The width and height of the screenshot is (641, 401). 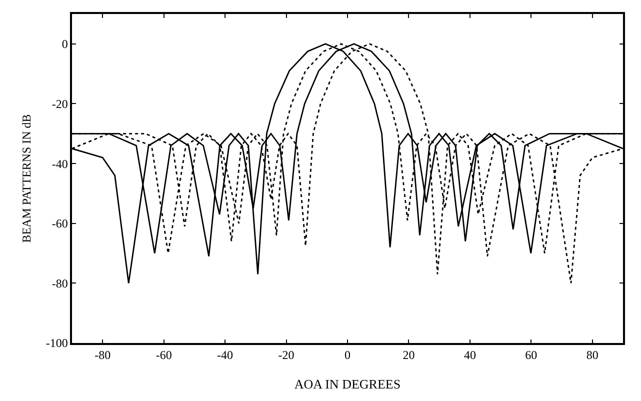 I want to click on y-tick-label: -80, so click(x=60, y=283).